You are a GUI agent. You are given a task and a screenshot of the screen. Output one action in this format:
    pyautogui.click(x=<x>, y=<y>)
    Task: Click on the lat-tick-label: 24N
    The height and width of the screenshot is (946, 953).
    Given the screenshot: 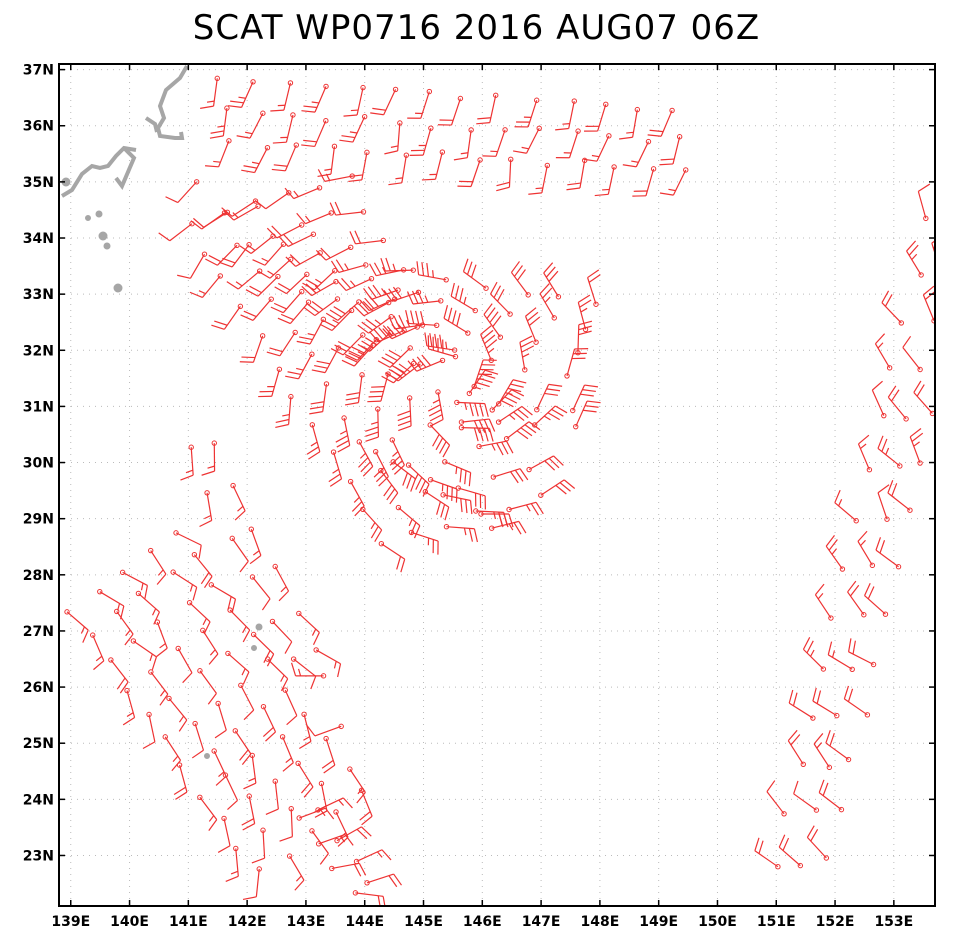 What is the action you would take?
    pyautogui.click(x=38, y=800)
    